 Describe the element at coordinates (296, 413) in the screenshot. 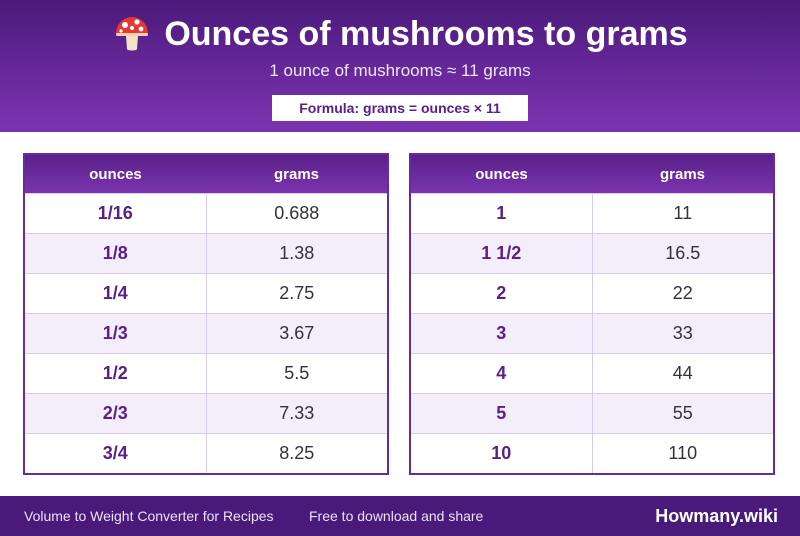

I see `grams-cell: 7.33` at that location.